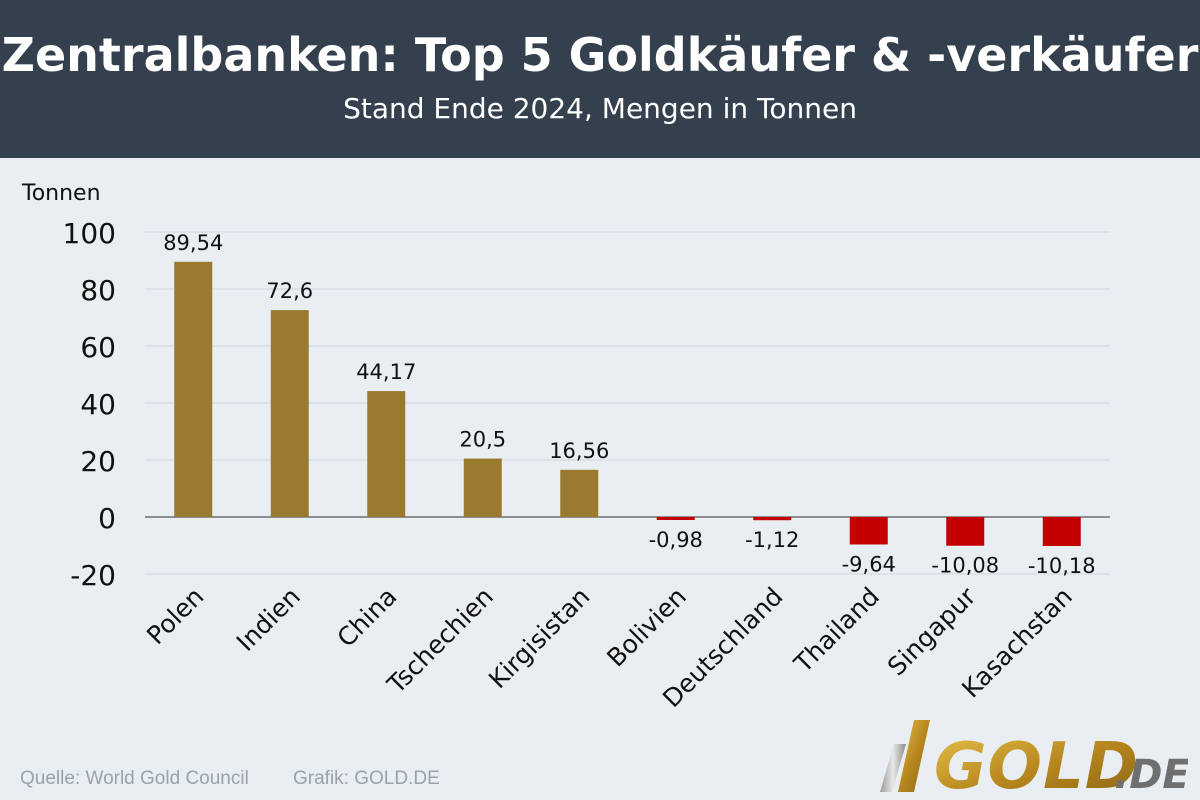 This screenshot has height=800, width=1200. What do you see at coordinates (98, 461) in the screenshot?
I see `y-tick-label: 20` at bounding box center [98, 461].